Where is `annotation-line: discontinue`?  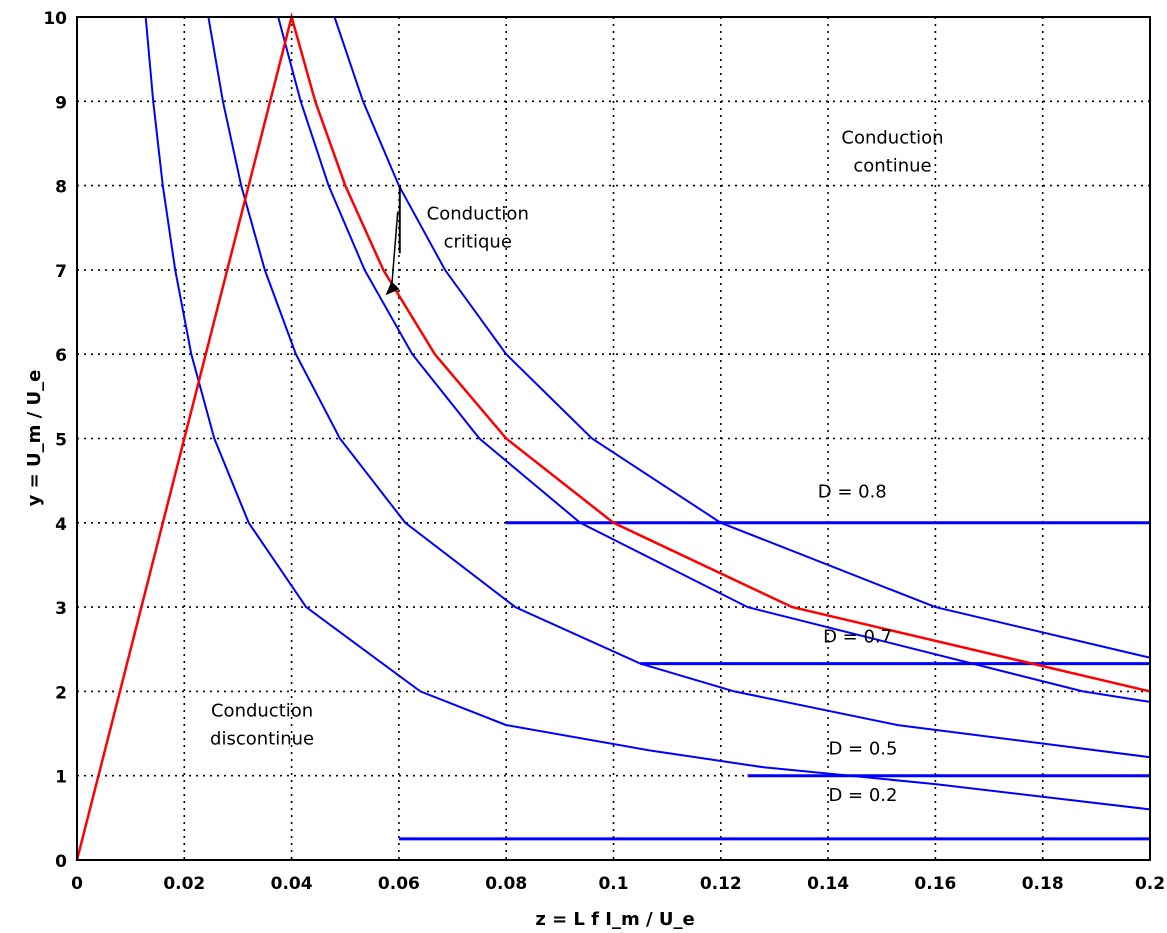
annotation-line: discontinue is located at coordinates (262, 739).